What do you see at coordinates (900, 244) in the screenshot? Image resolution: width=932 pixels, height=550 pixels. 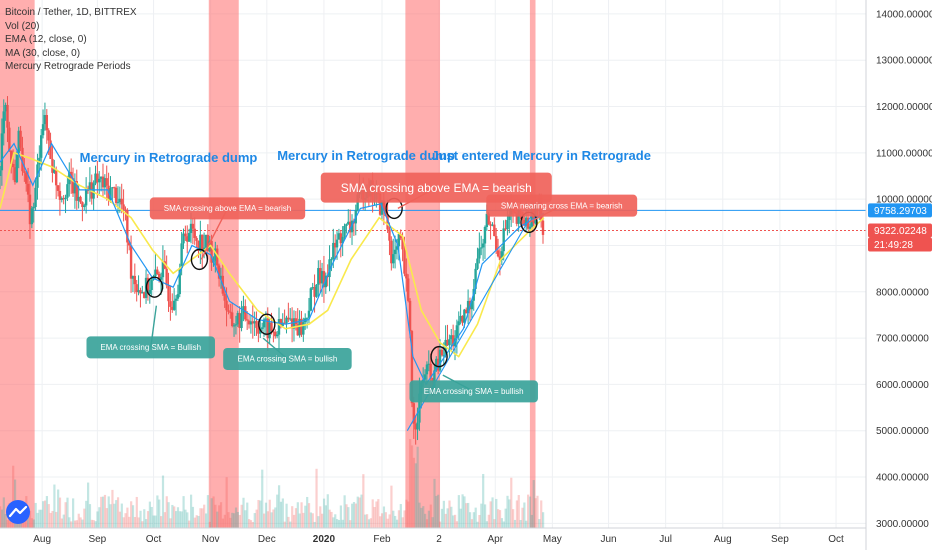 I see `price-marker-box` at bounding box center [900, 244].